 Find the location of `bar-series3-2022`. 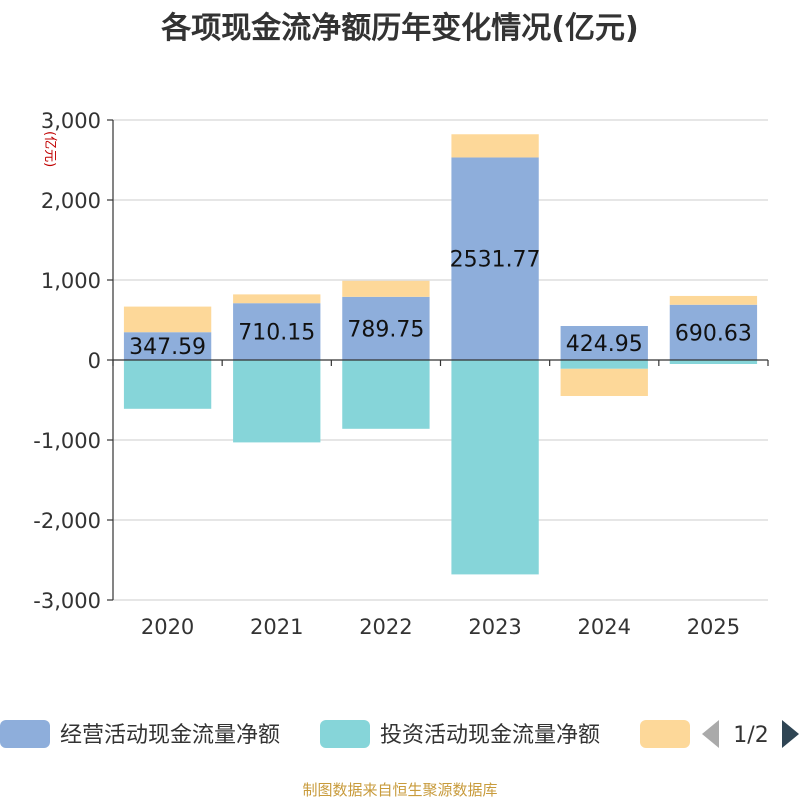

bar-series3-2022 is located at coordinates (386, 288).